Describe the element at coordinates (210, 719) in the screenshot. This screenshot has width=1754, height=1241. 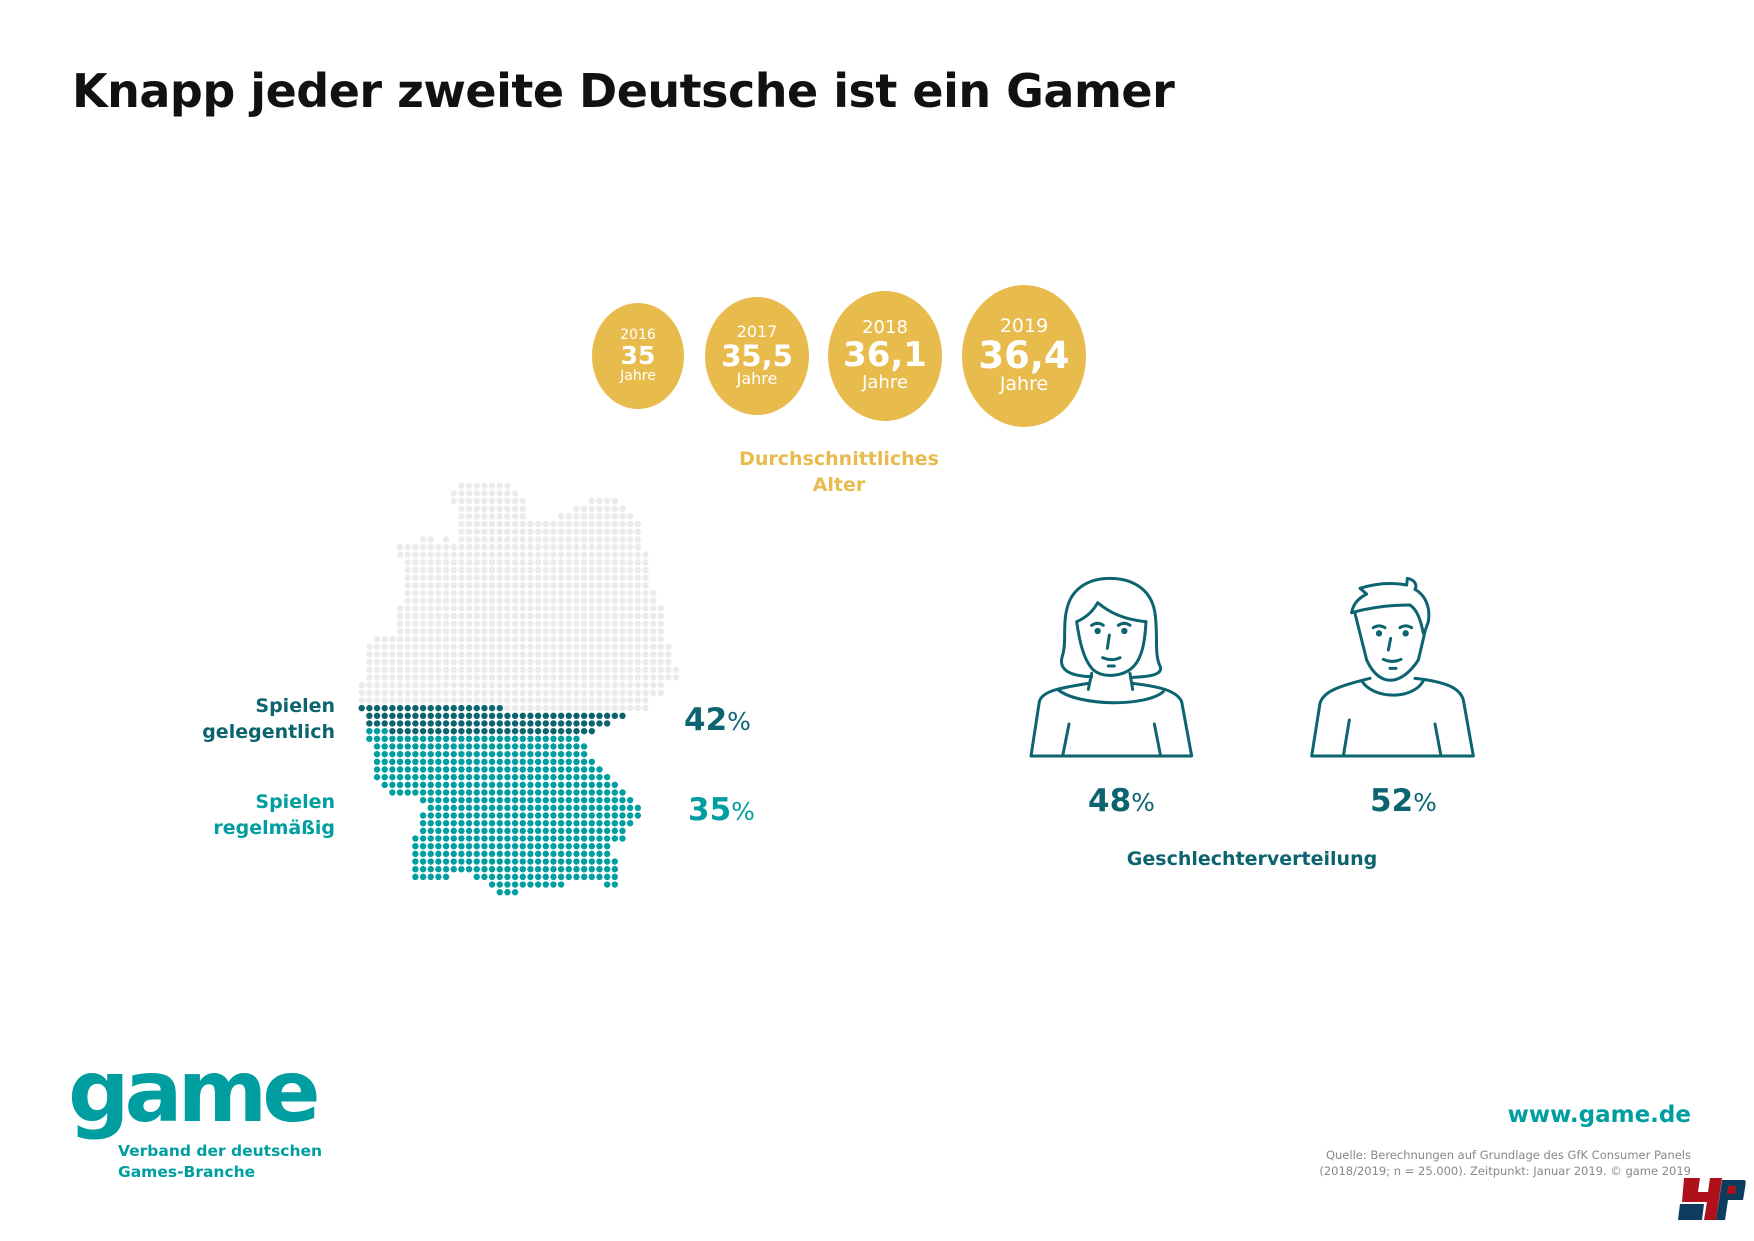
I see `occasional-label: Spielen gelegentlich` at that location.